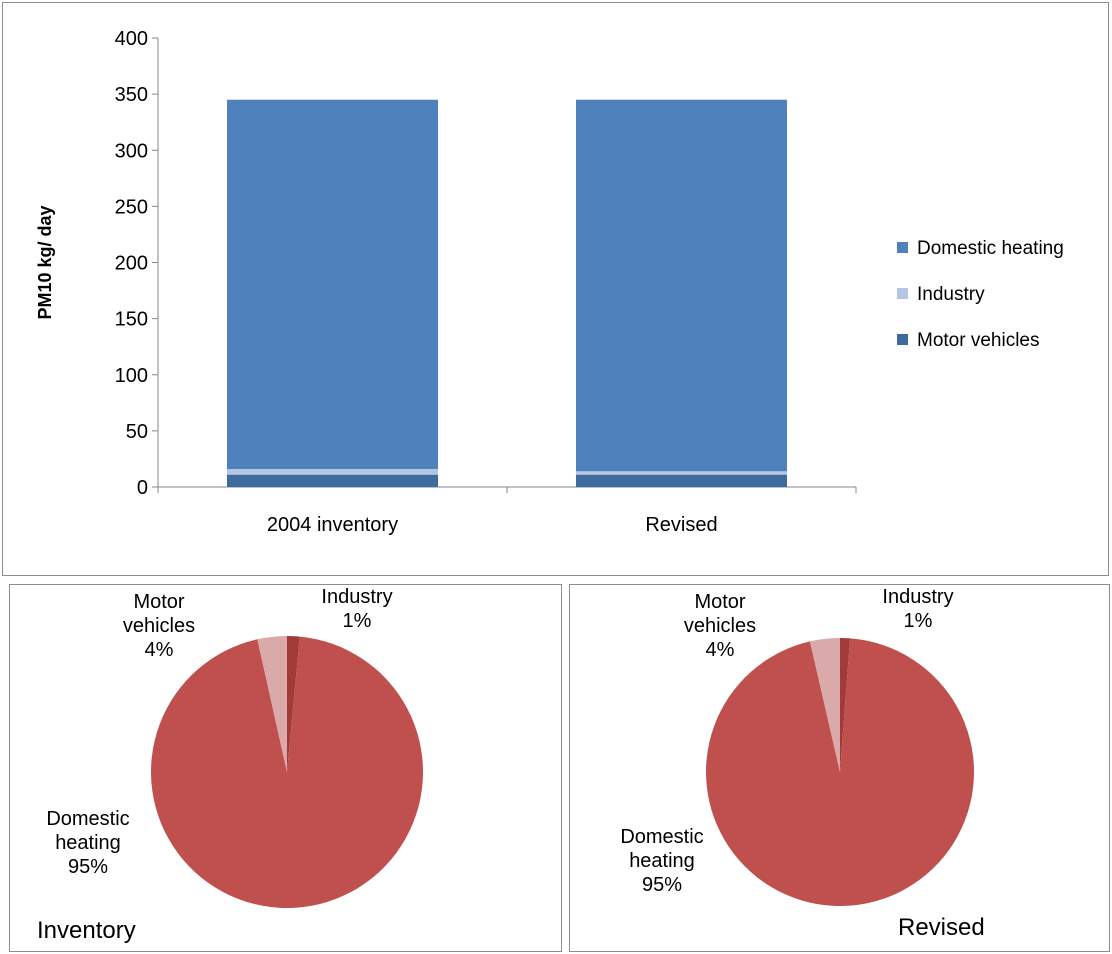 The width and height of the screenshot is (1112, 954). Describe the element at coordinates (990, 248) in the screenshot. I see `legend-label: Domestic heating` at that location.